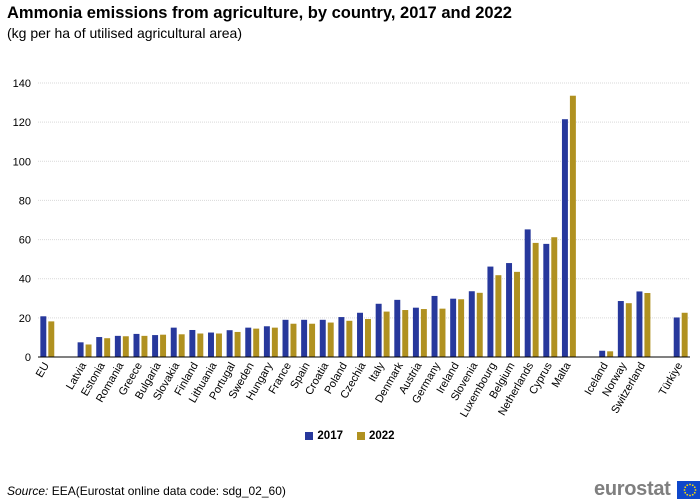  Describe the element at coordinates (322, 338) in the screenshot. I see `bar-2017-croatia` at that location.